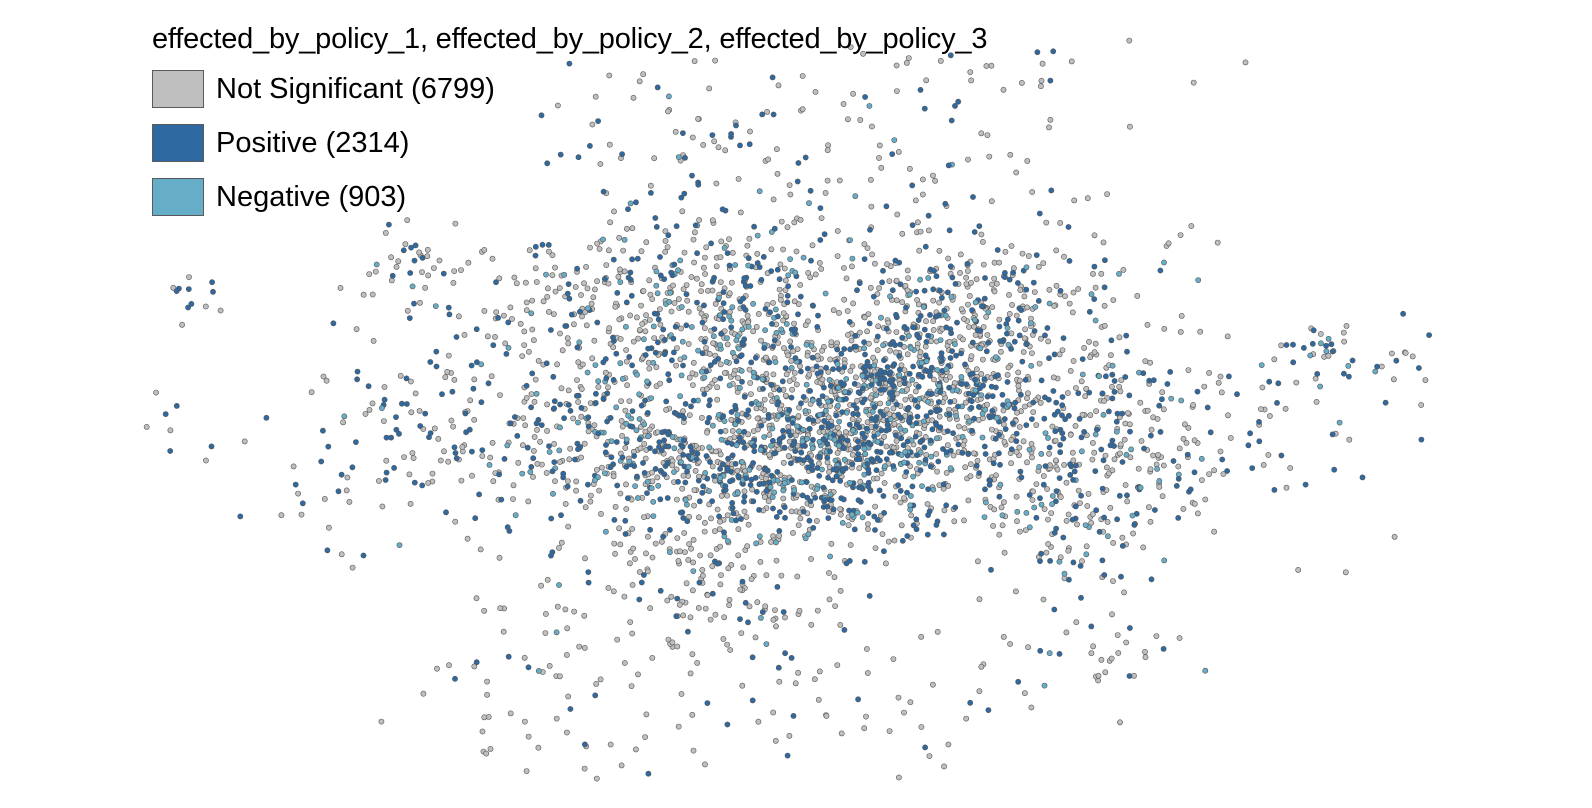  Describe the element at coordinates (569, 143) in the screenshot. I see `legend-item-positive: Positive (2314)` at that location.